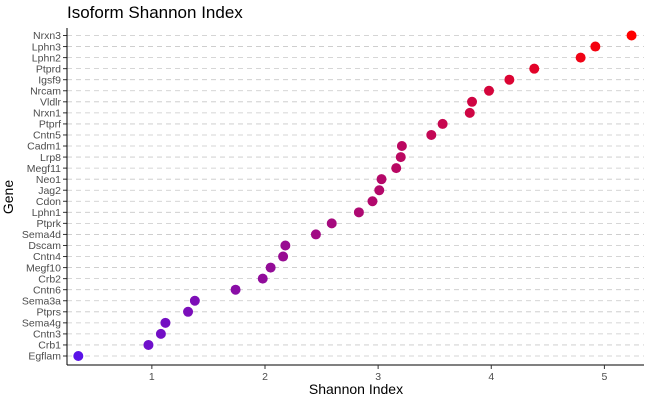 The width and height of the screenshot is (648, 401). What do you see at coordinates (491, 377) in the screenshot?
I see `x-tick-label: 4` at bounding box center [491, 377].